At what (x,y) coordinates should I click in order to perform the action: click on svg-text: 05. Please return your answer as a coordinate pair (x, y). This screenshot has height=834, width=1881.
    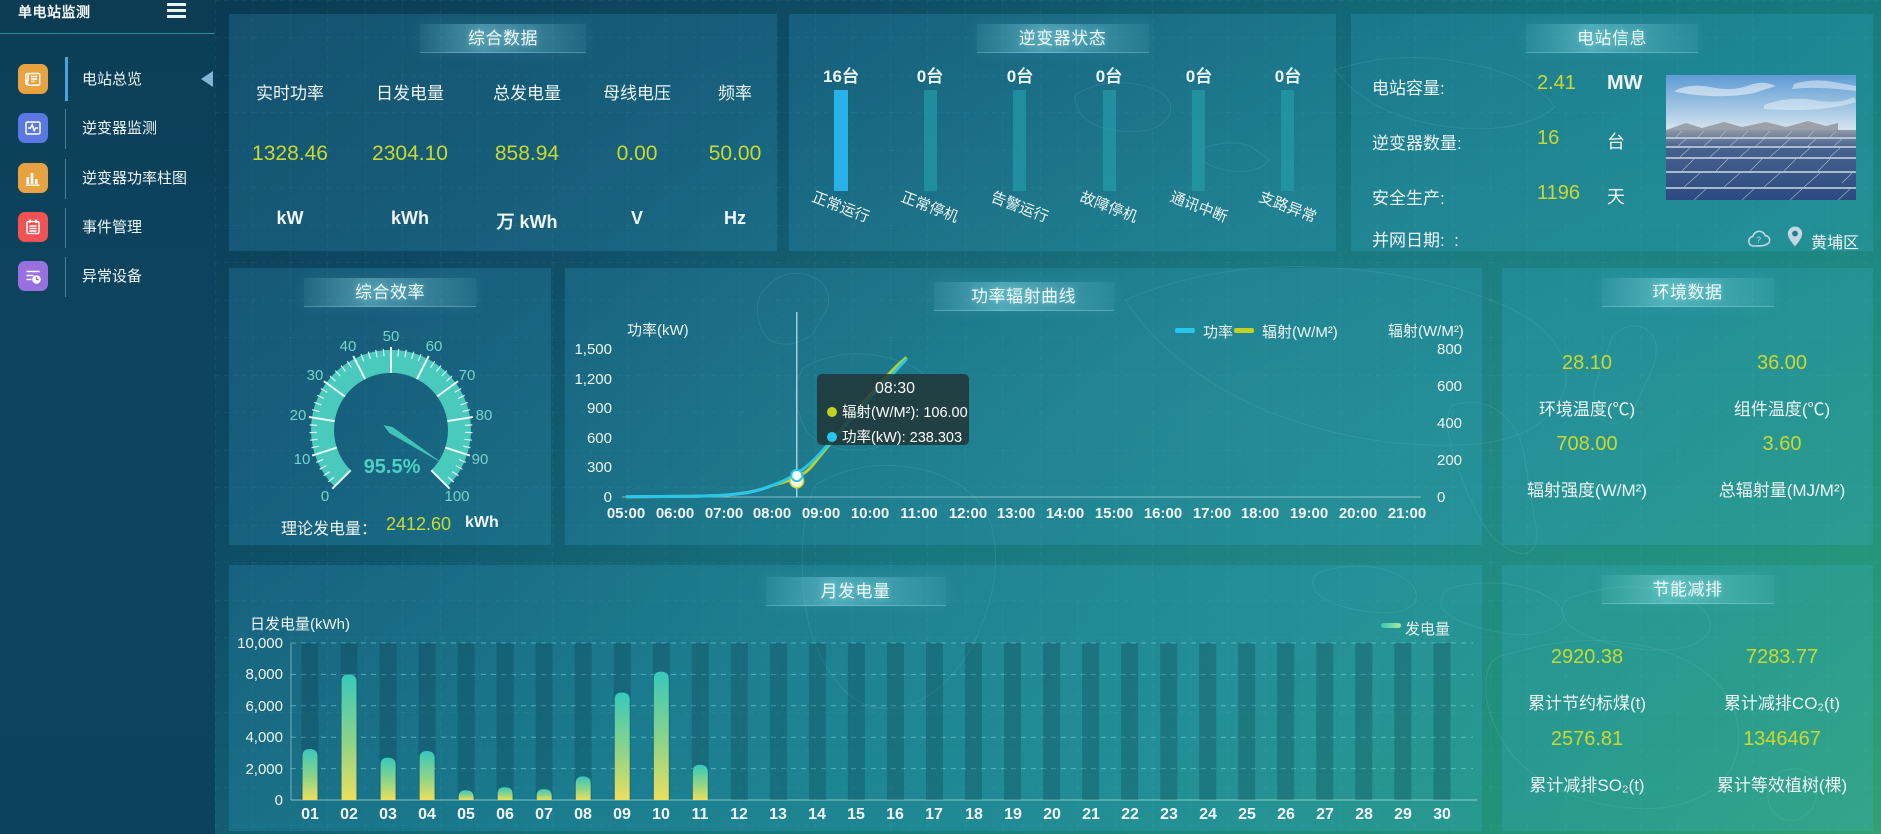
    Looking at the image, I should click on (466, 814).